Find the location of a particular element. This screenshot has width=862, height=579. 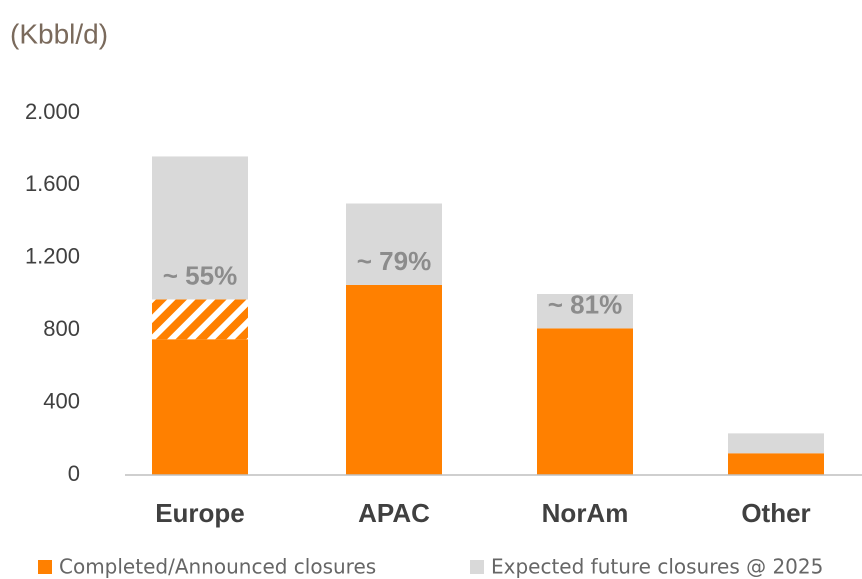

x-tick-label: APAC is located at coordinates (394, 513).